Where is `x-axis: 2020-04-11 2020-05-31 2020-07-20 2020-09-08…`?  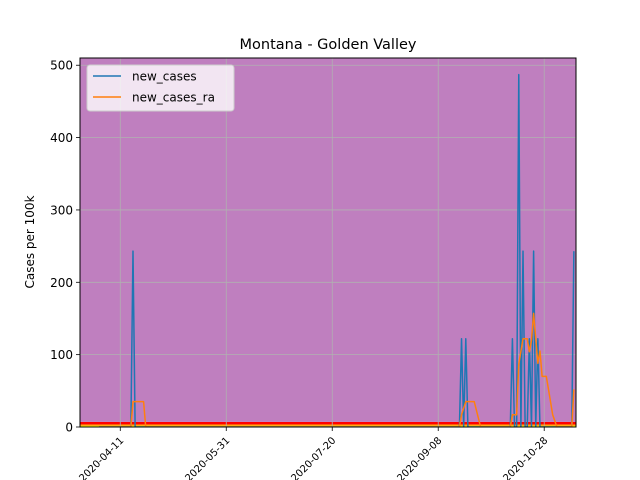
x-axis: 2020-04-11 2020-05-31 2020-07-20 2020-09-08… is located at coordinates (314, 453).